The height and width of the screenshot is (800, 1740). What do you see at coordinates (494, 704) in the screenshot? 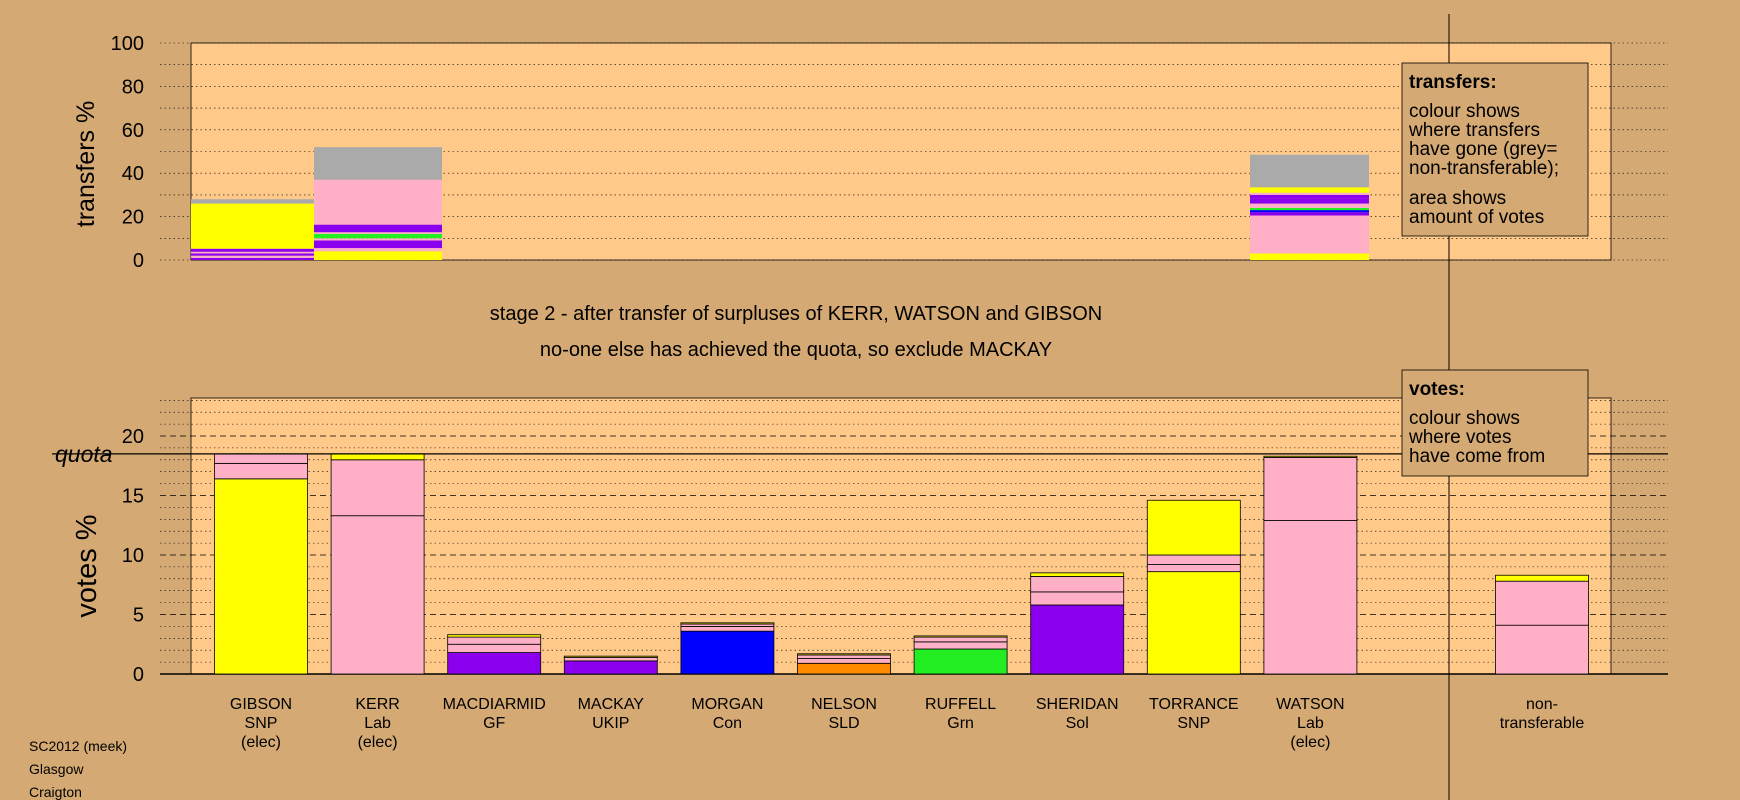
I see `candidate-label: MACDIARMID` at bounding box center [494, 704].